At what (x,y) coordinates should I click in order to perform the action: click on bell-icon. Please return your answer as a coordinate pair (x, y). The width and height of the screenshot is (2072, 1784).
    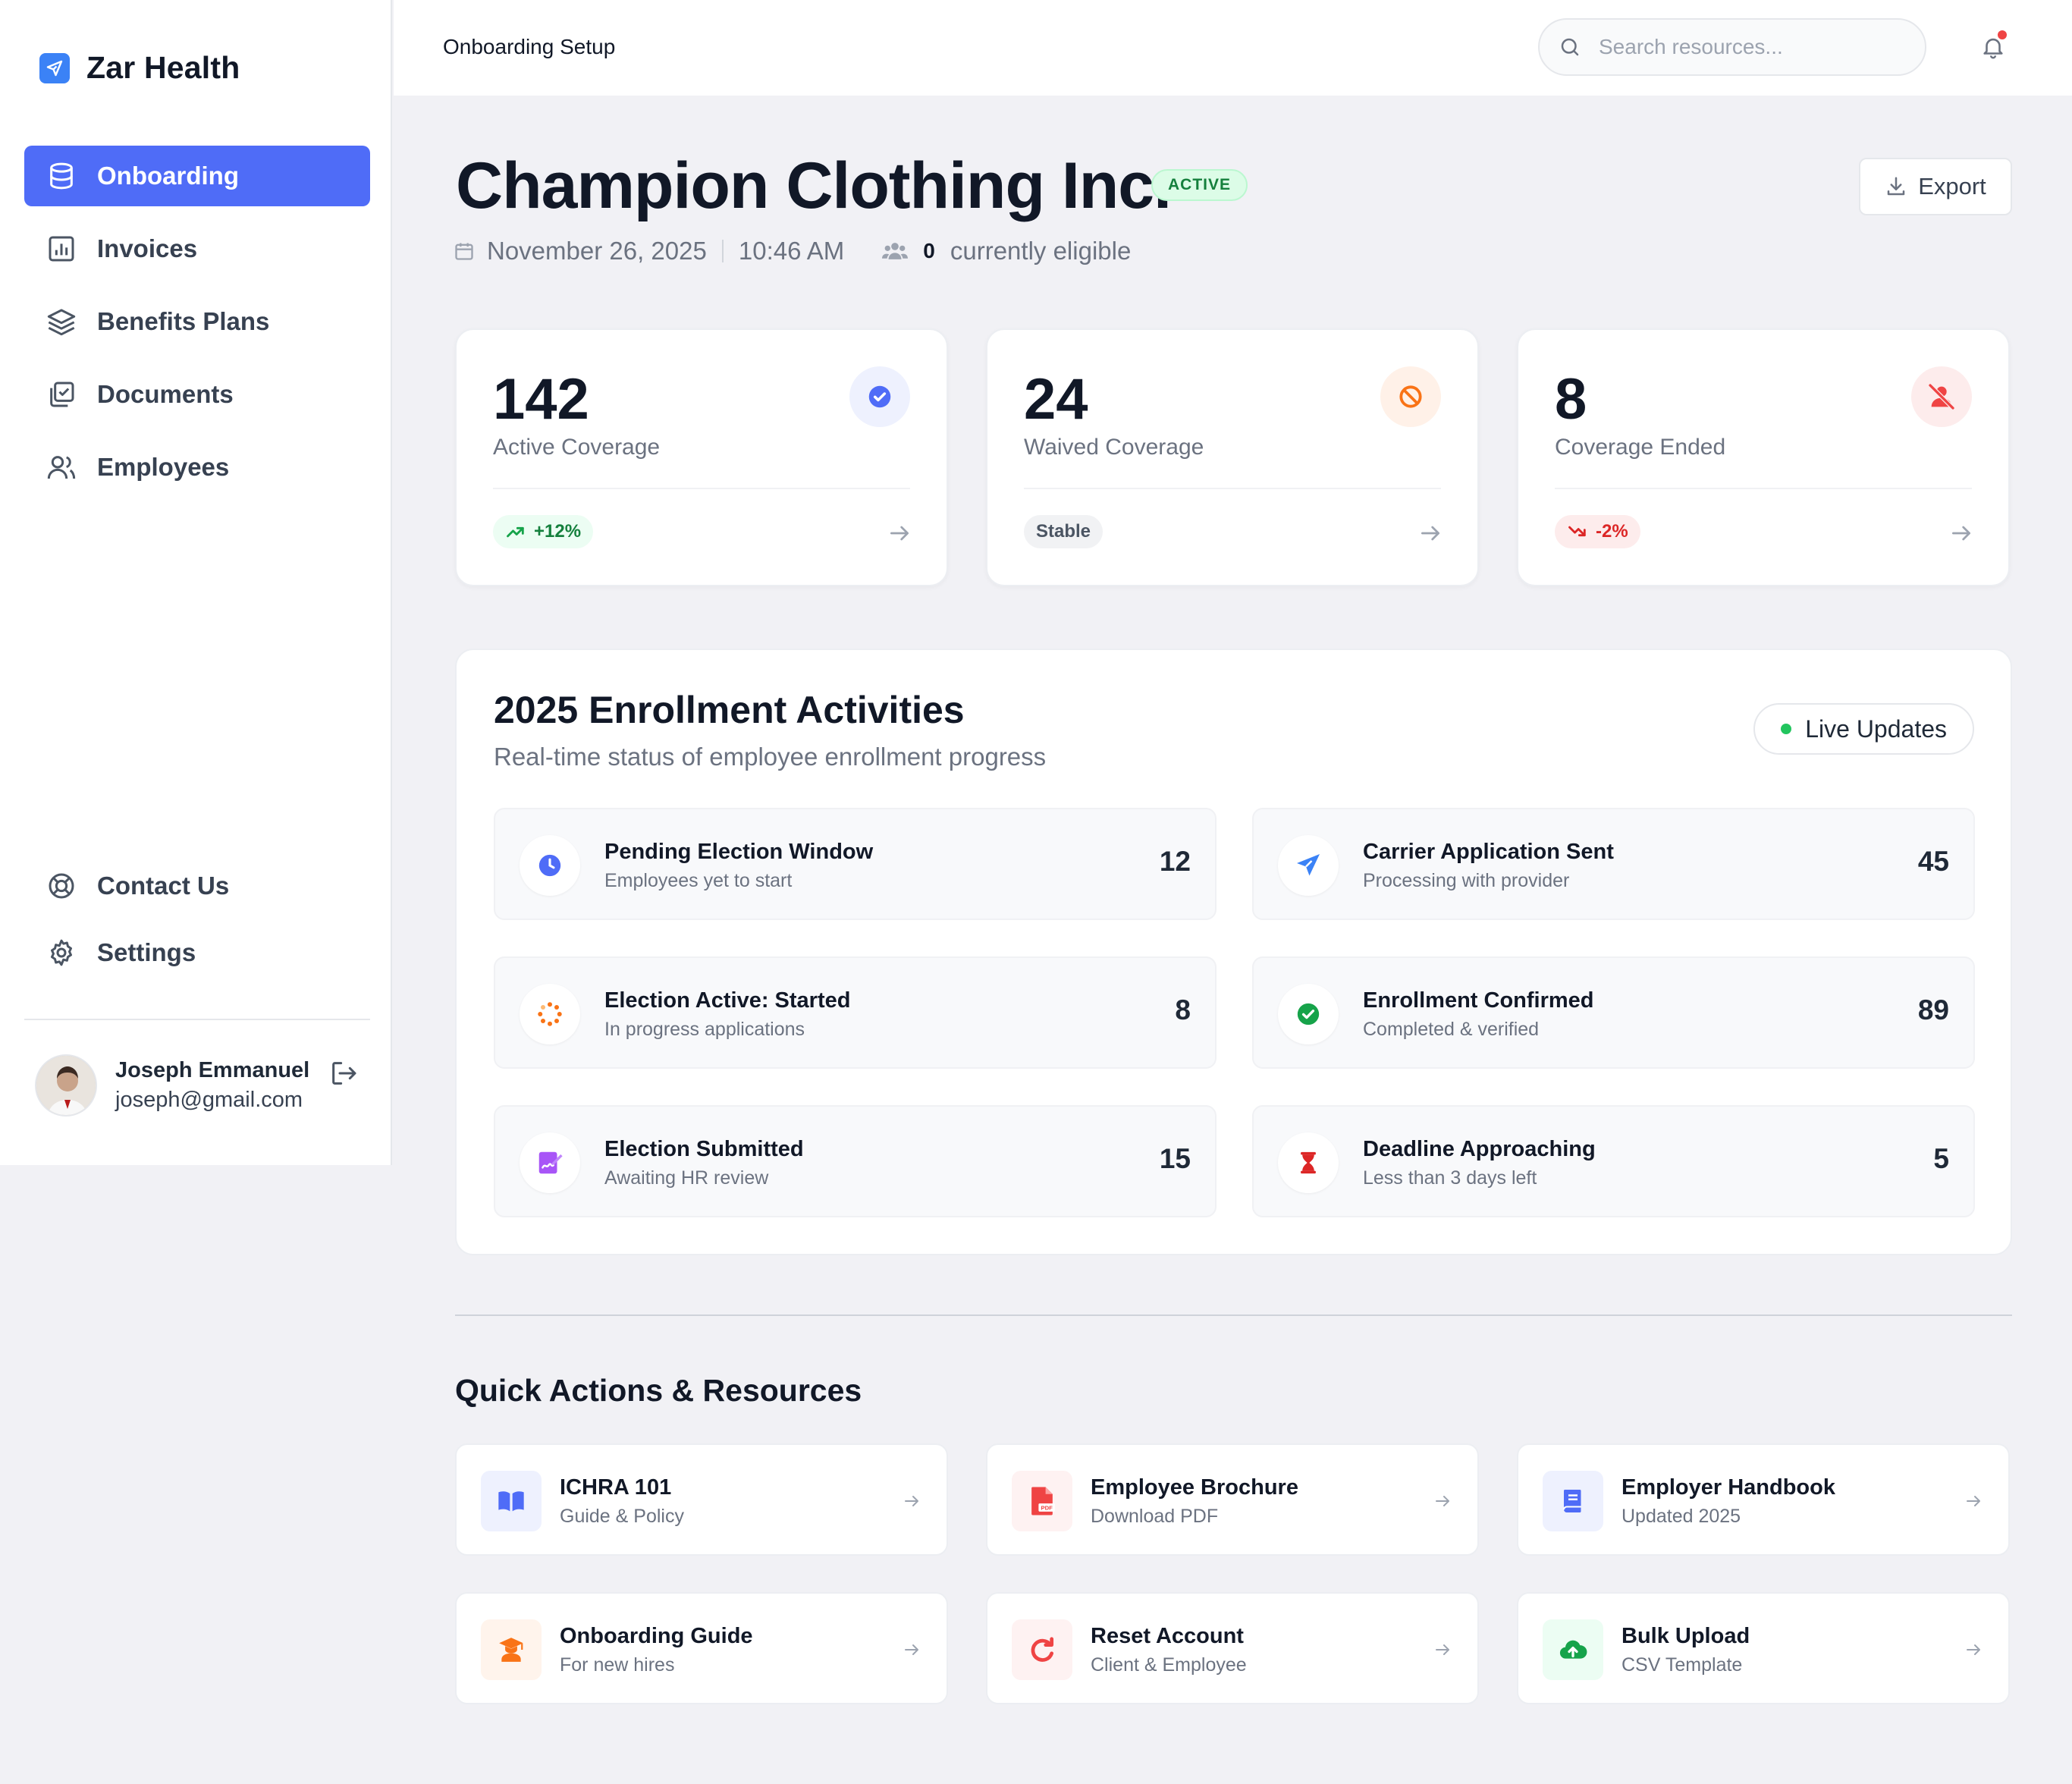
    Looking at the image, I should click on (1993, 48).